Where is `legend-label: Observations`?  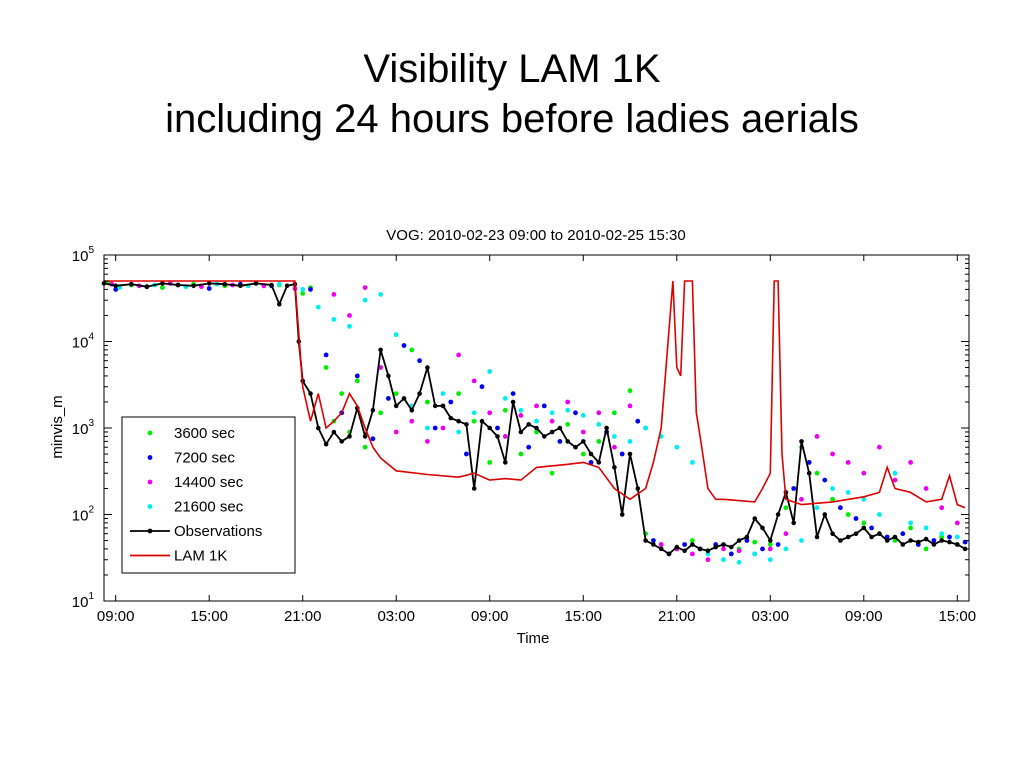 legend-label: Observations is located at coordinates (218, 531).